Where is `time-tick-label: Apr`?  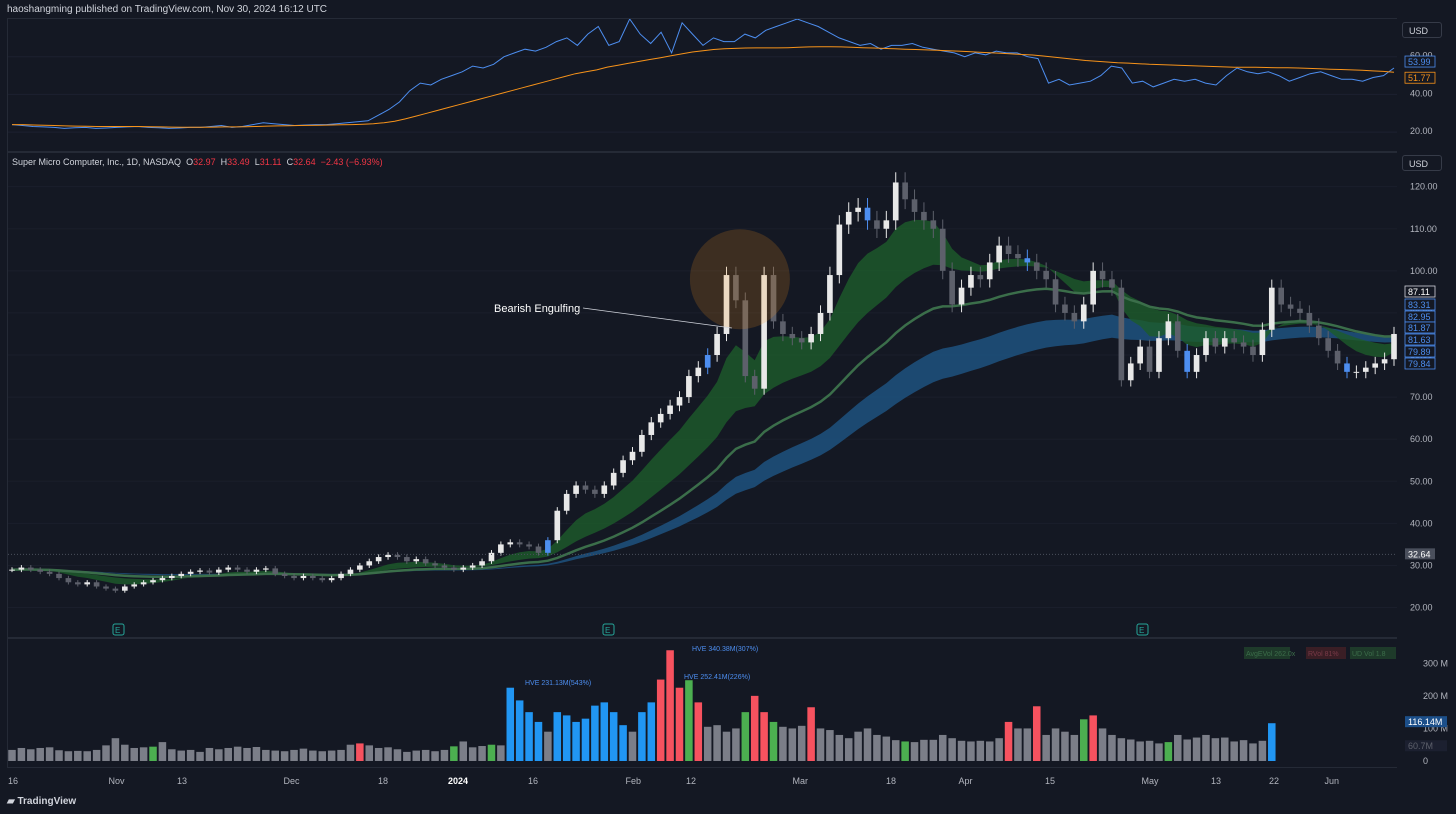 time-tick-label: Apr is located at coordinates (966, 781).